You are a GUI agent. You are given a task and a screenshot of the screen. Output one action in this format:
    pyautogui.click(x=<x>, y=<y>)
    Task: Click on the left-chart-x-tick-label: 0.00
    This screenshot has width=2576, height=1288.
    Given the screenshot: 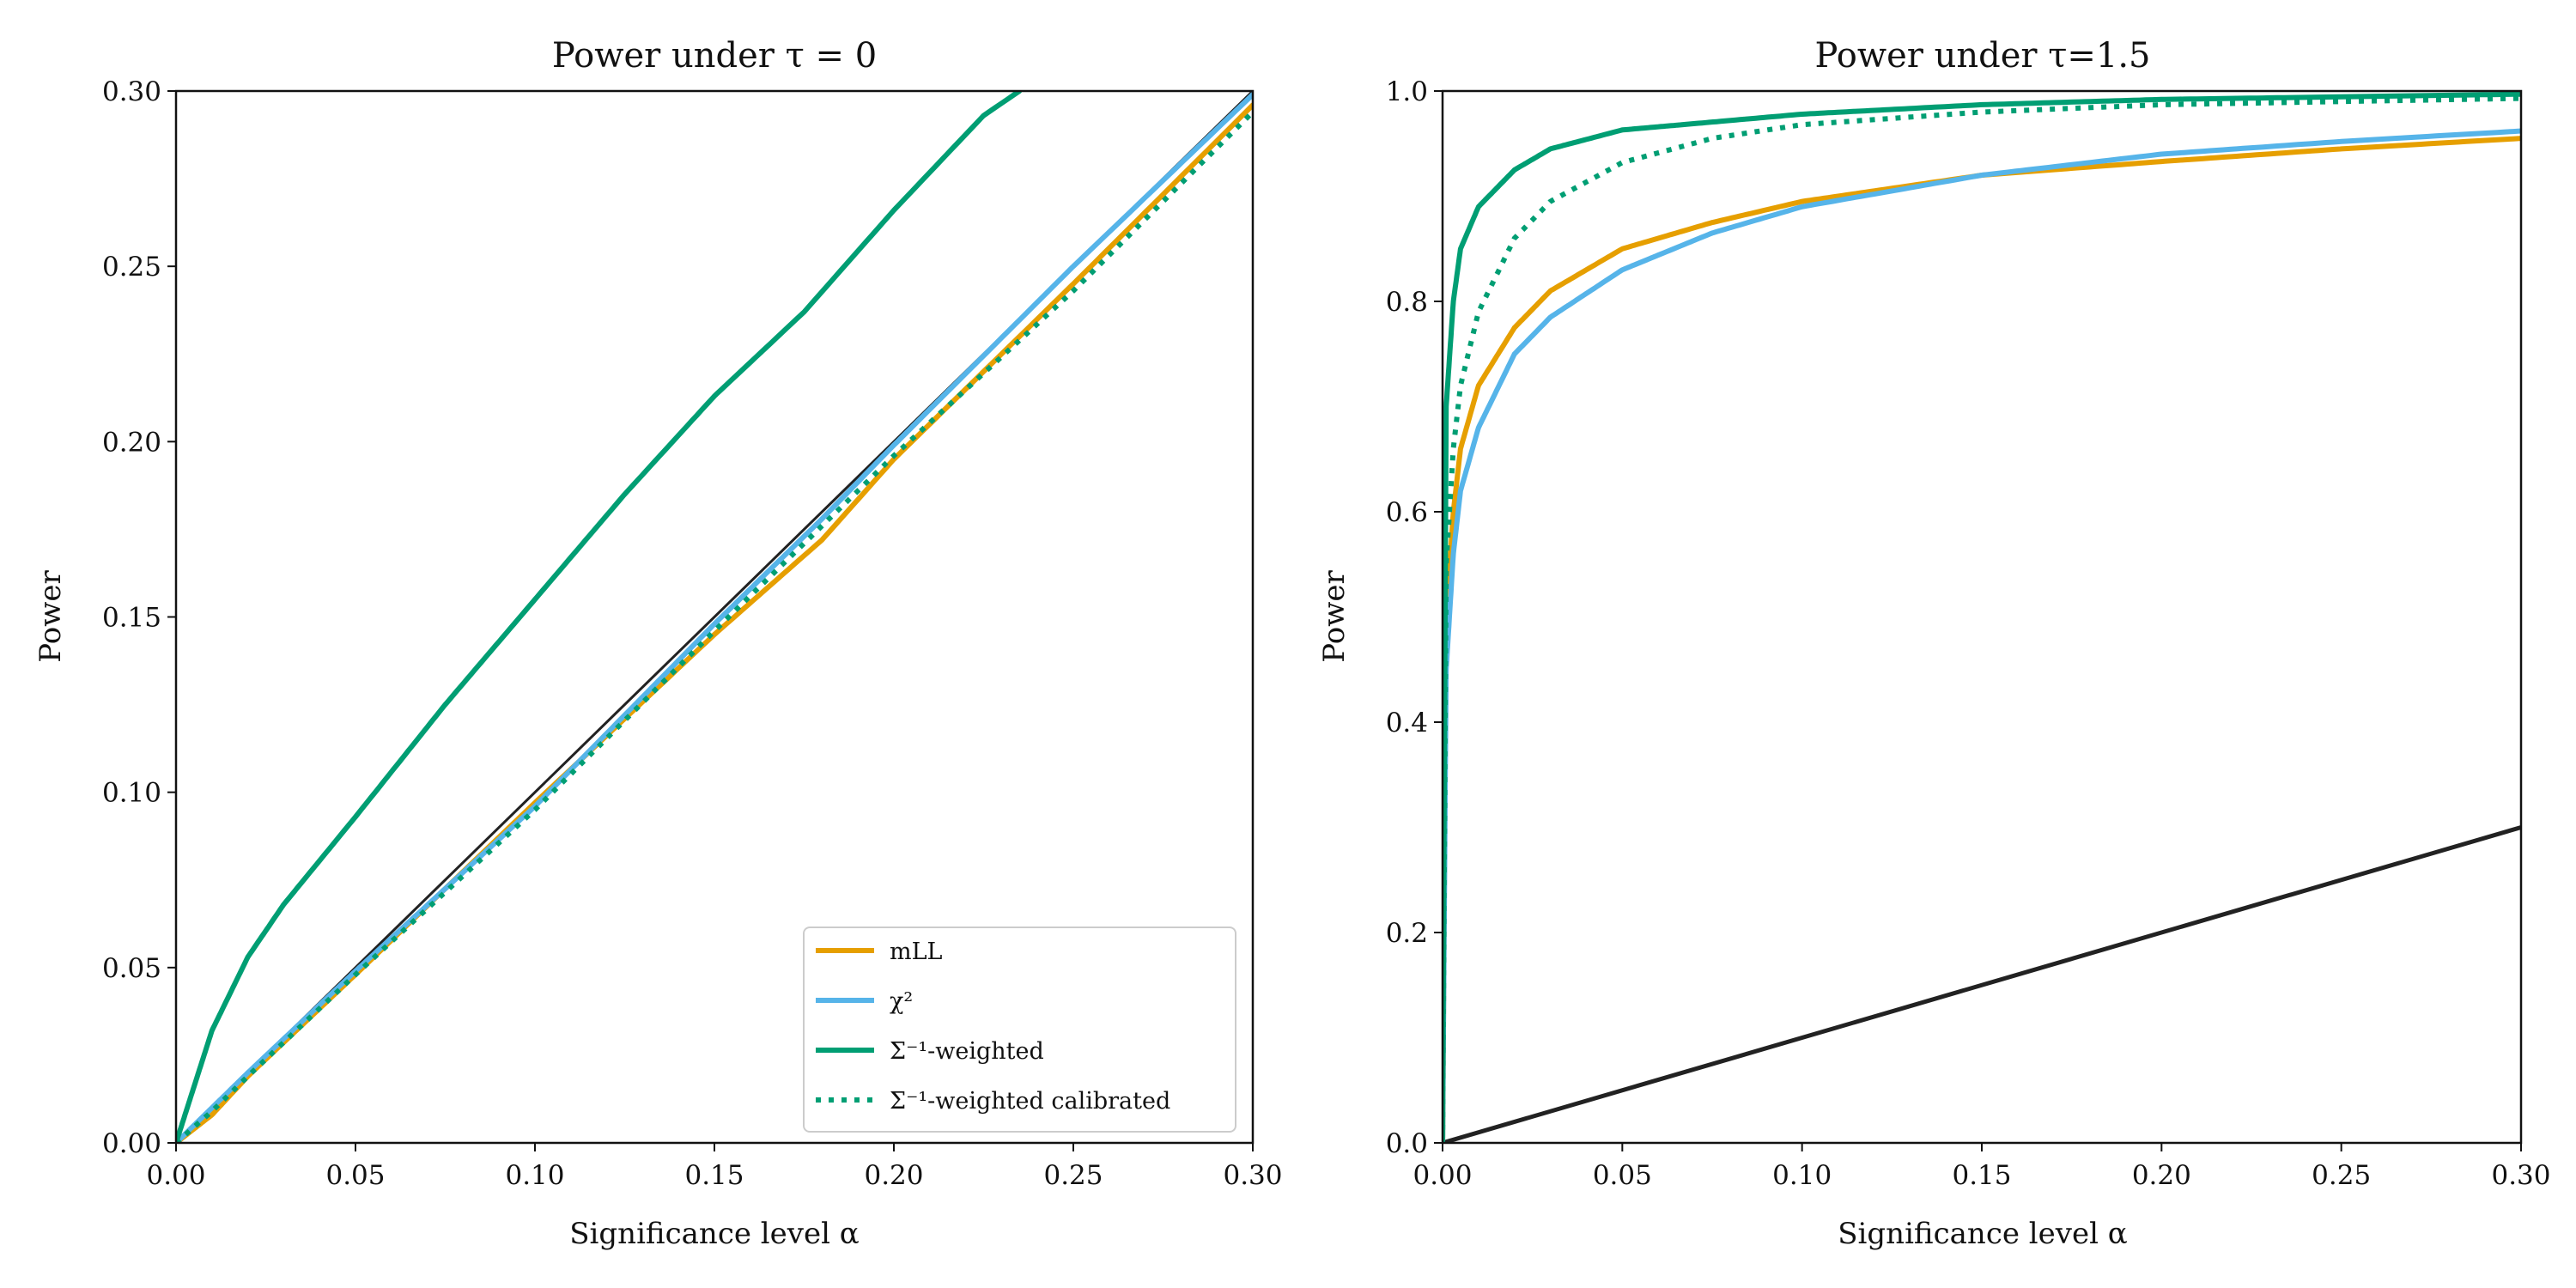 What is the action you would take?
    pyautogui.click(x=175, y=1175)
    